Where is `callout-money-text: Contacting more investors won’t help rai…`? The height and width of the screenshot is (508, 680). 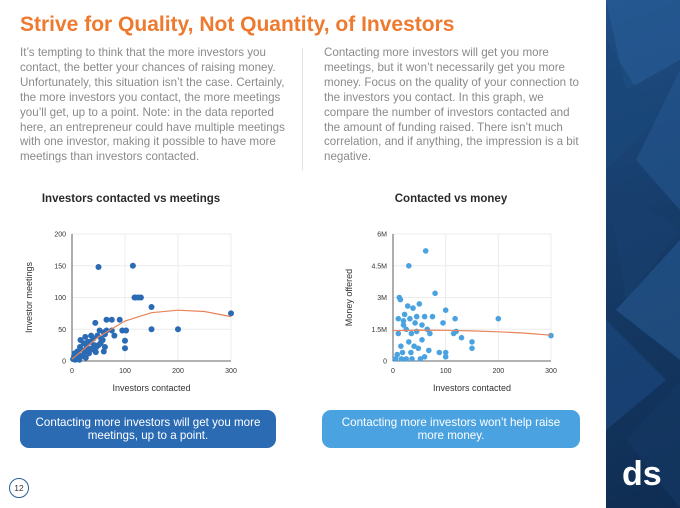
callout-money-text: Contacting more investors won’t help rai… is located at coordinates (451, 429).